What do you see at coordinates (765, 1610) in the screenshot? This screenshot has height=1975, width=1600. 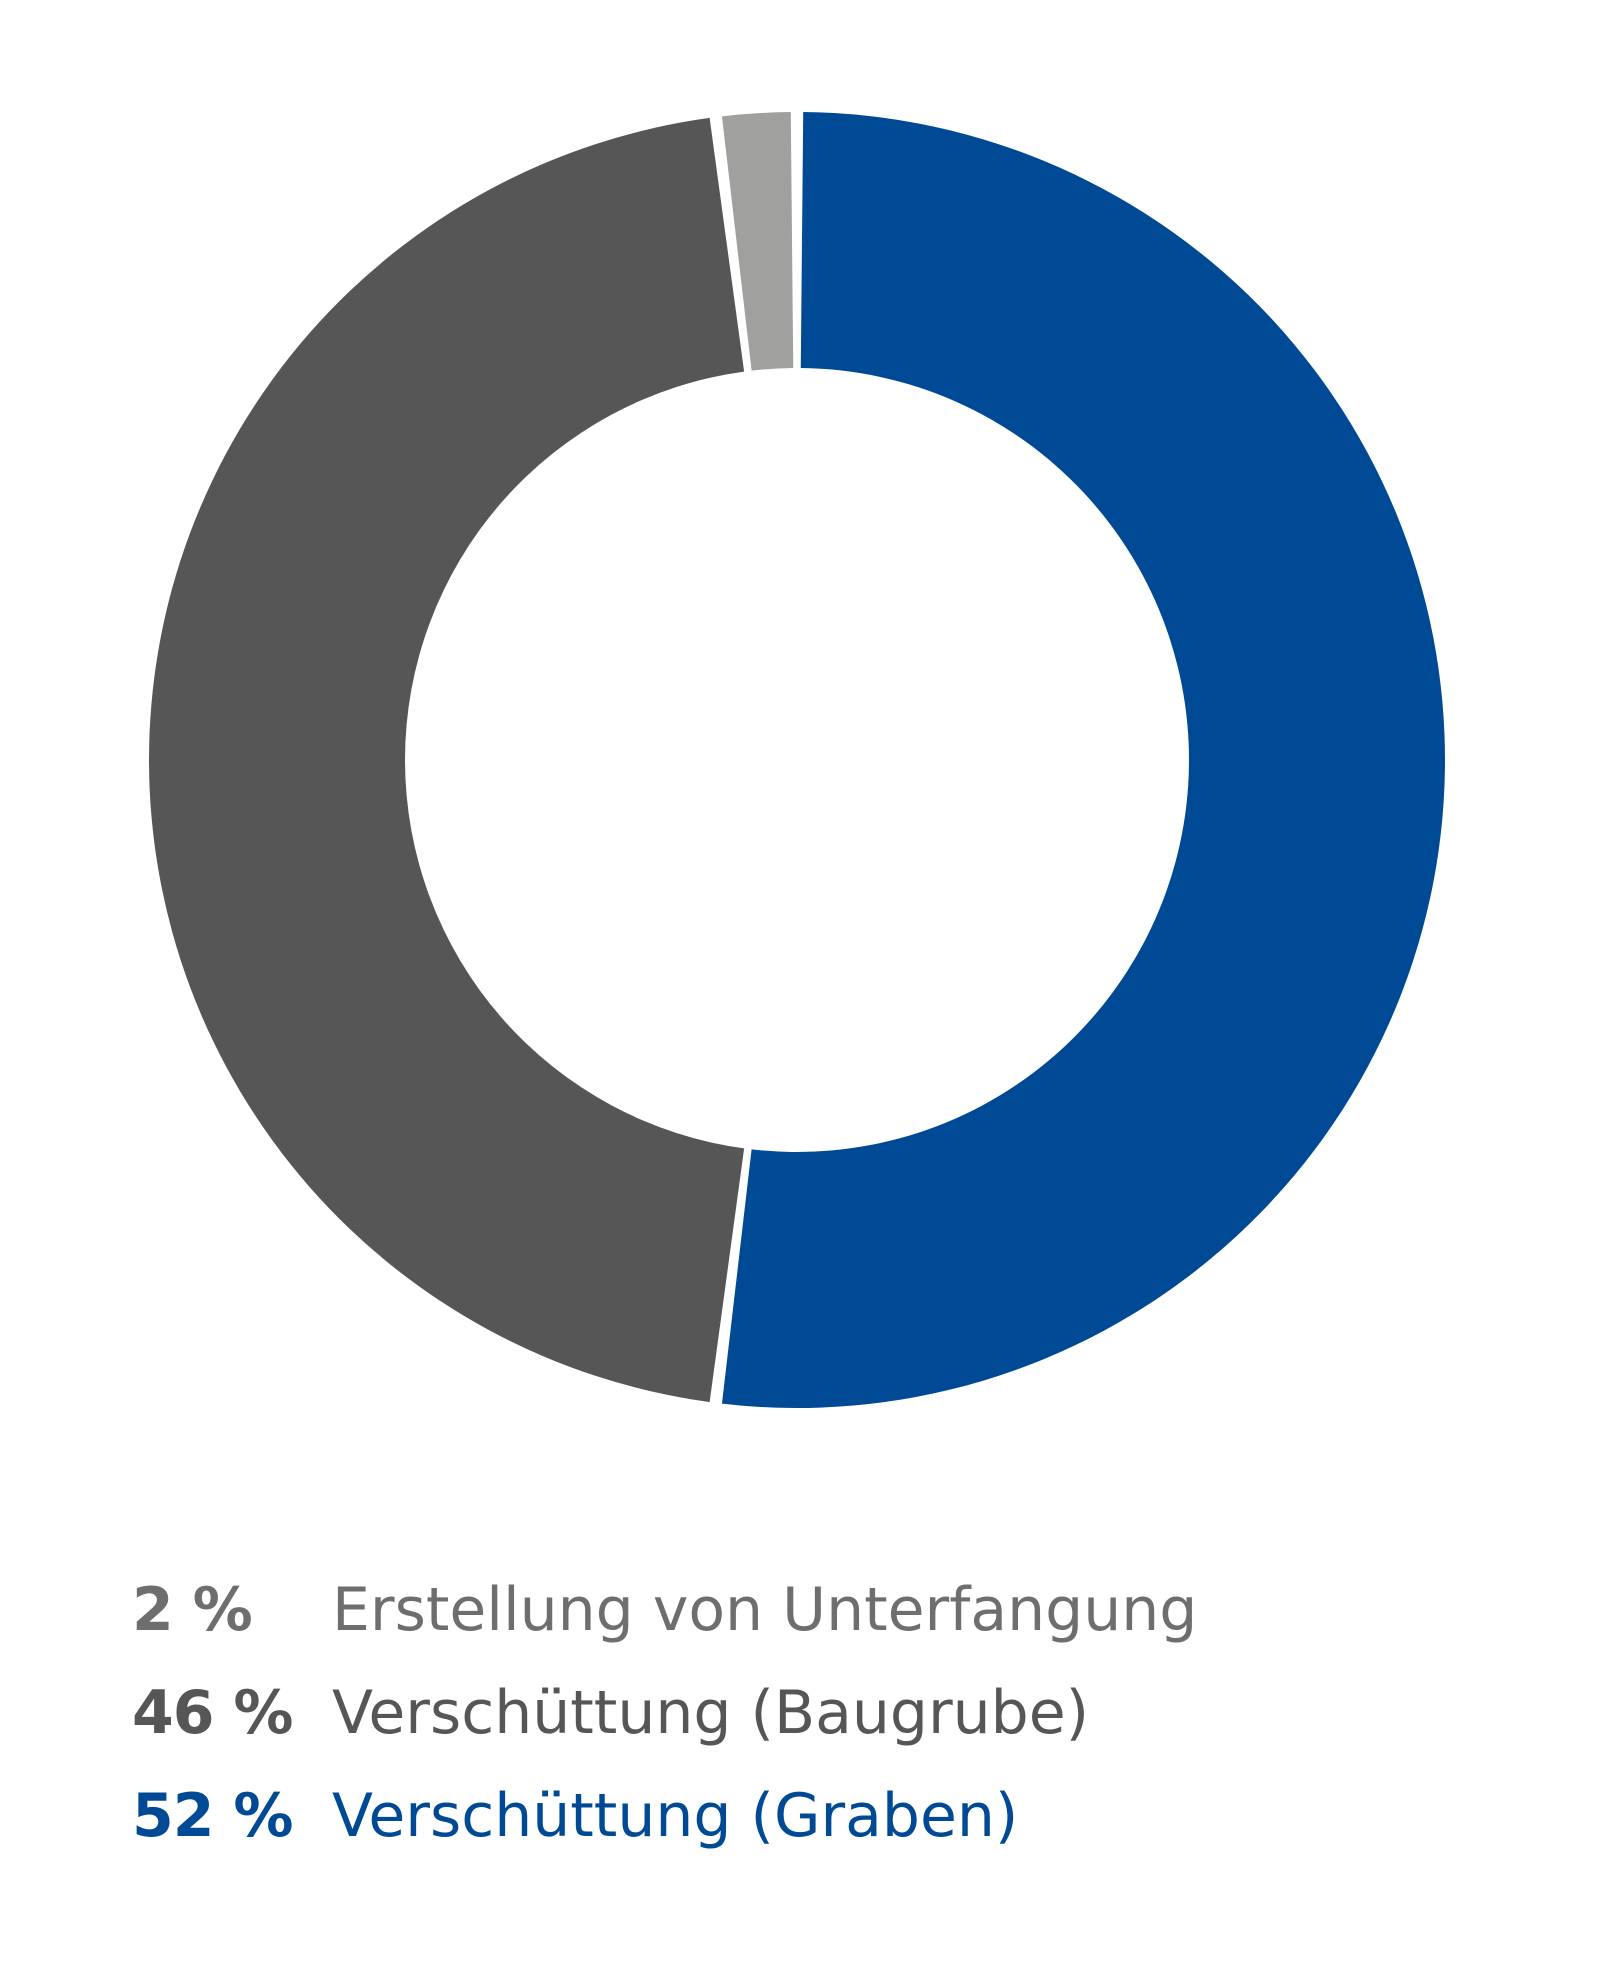 I see `legend-label: Erstellung von Unterfangung` at bounding box center [765, 1610].